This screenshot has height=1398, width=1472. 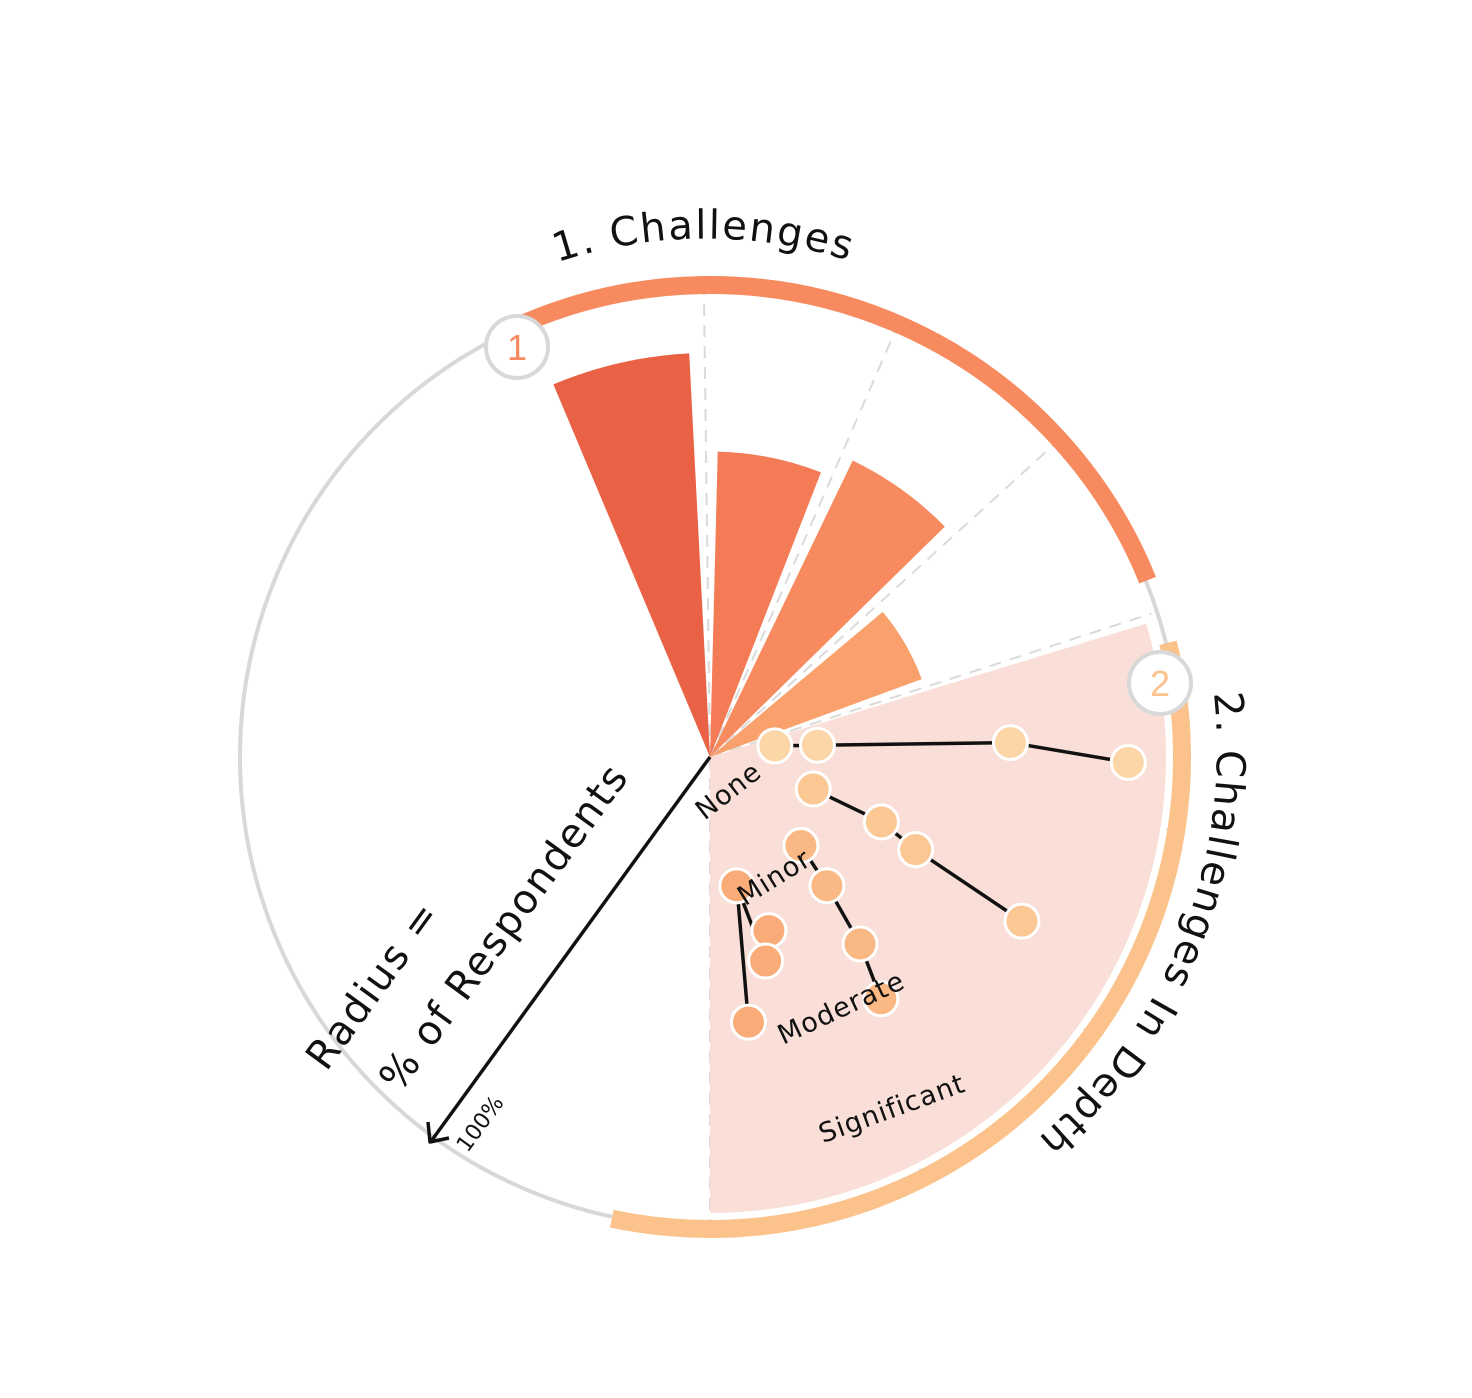 I want to click on section-2-badge: 2, so click(x=1160, y=683).